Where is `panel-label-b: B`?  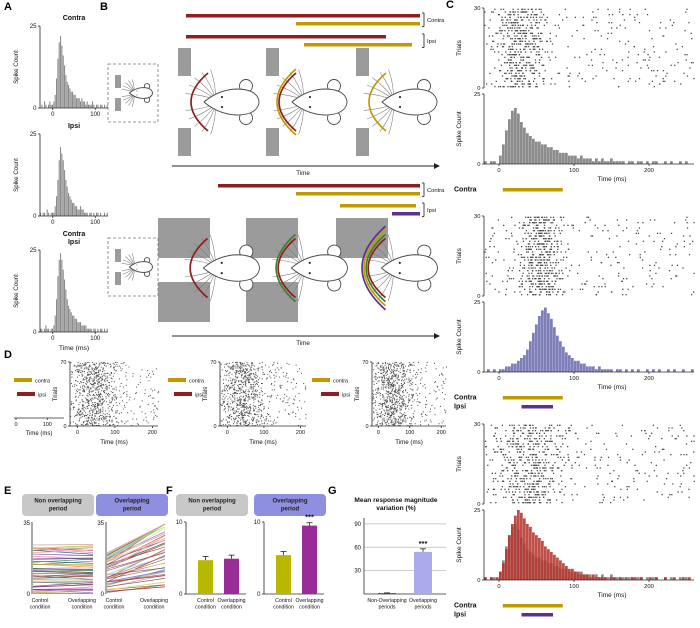 panel-label-b: B is located at coordinates (104, 7).